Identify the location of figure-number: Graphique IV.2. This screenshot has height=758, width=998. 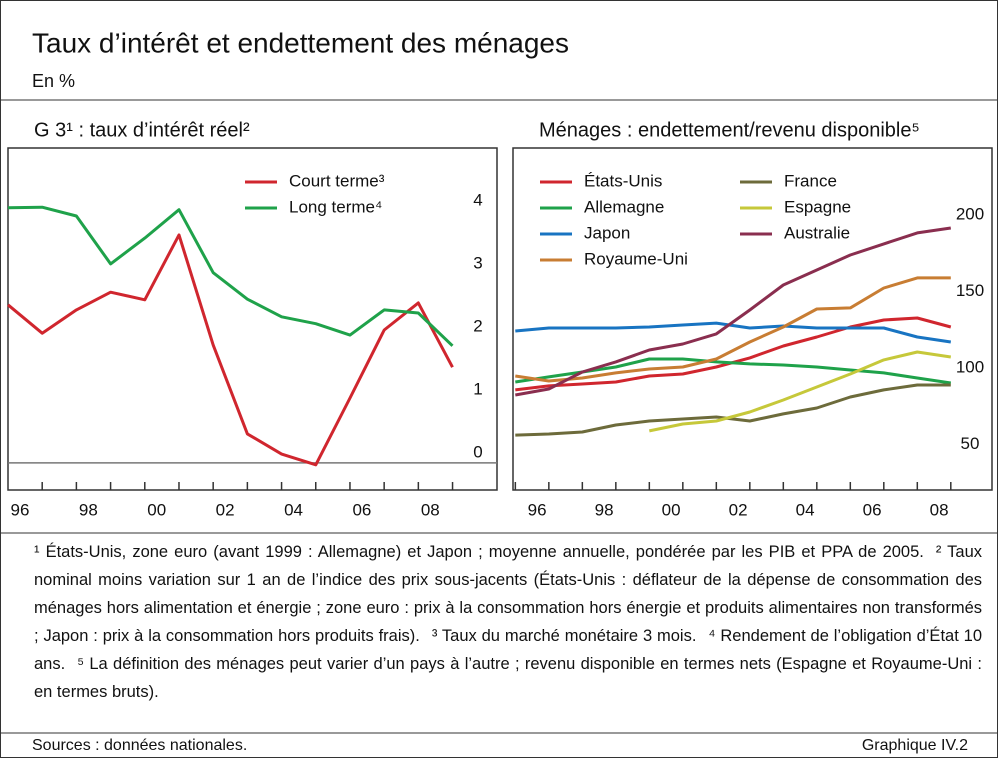
(915, 745).